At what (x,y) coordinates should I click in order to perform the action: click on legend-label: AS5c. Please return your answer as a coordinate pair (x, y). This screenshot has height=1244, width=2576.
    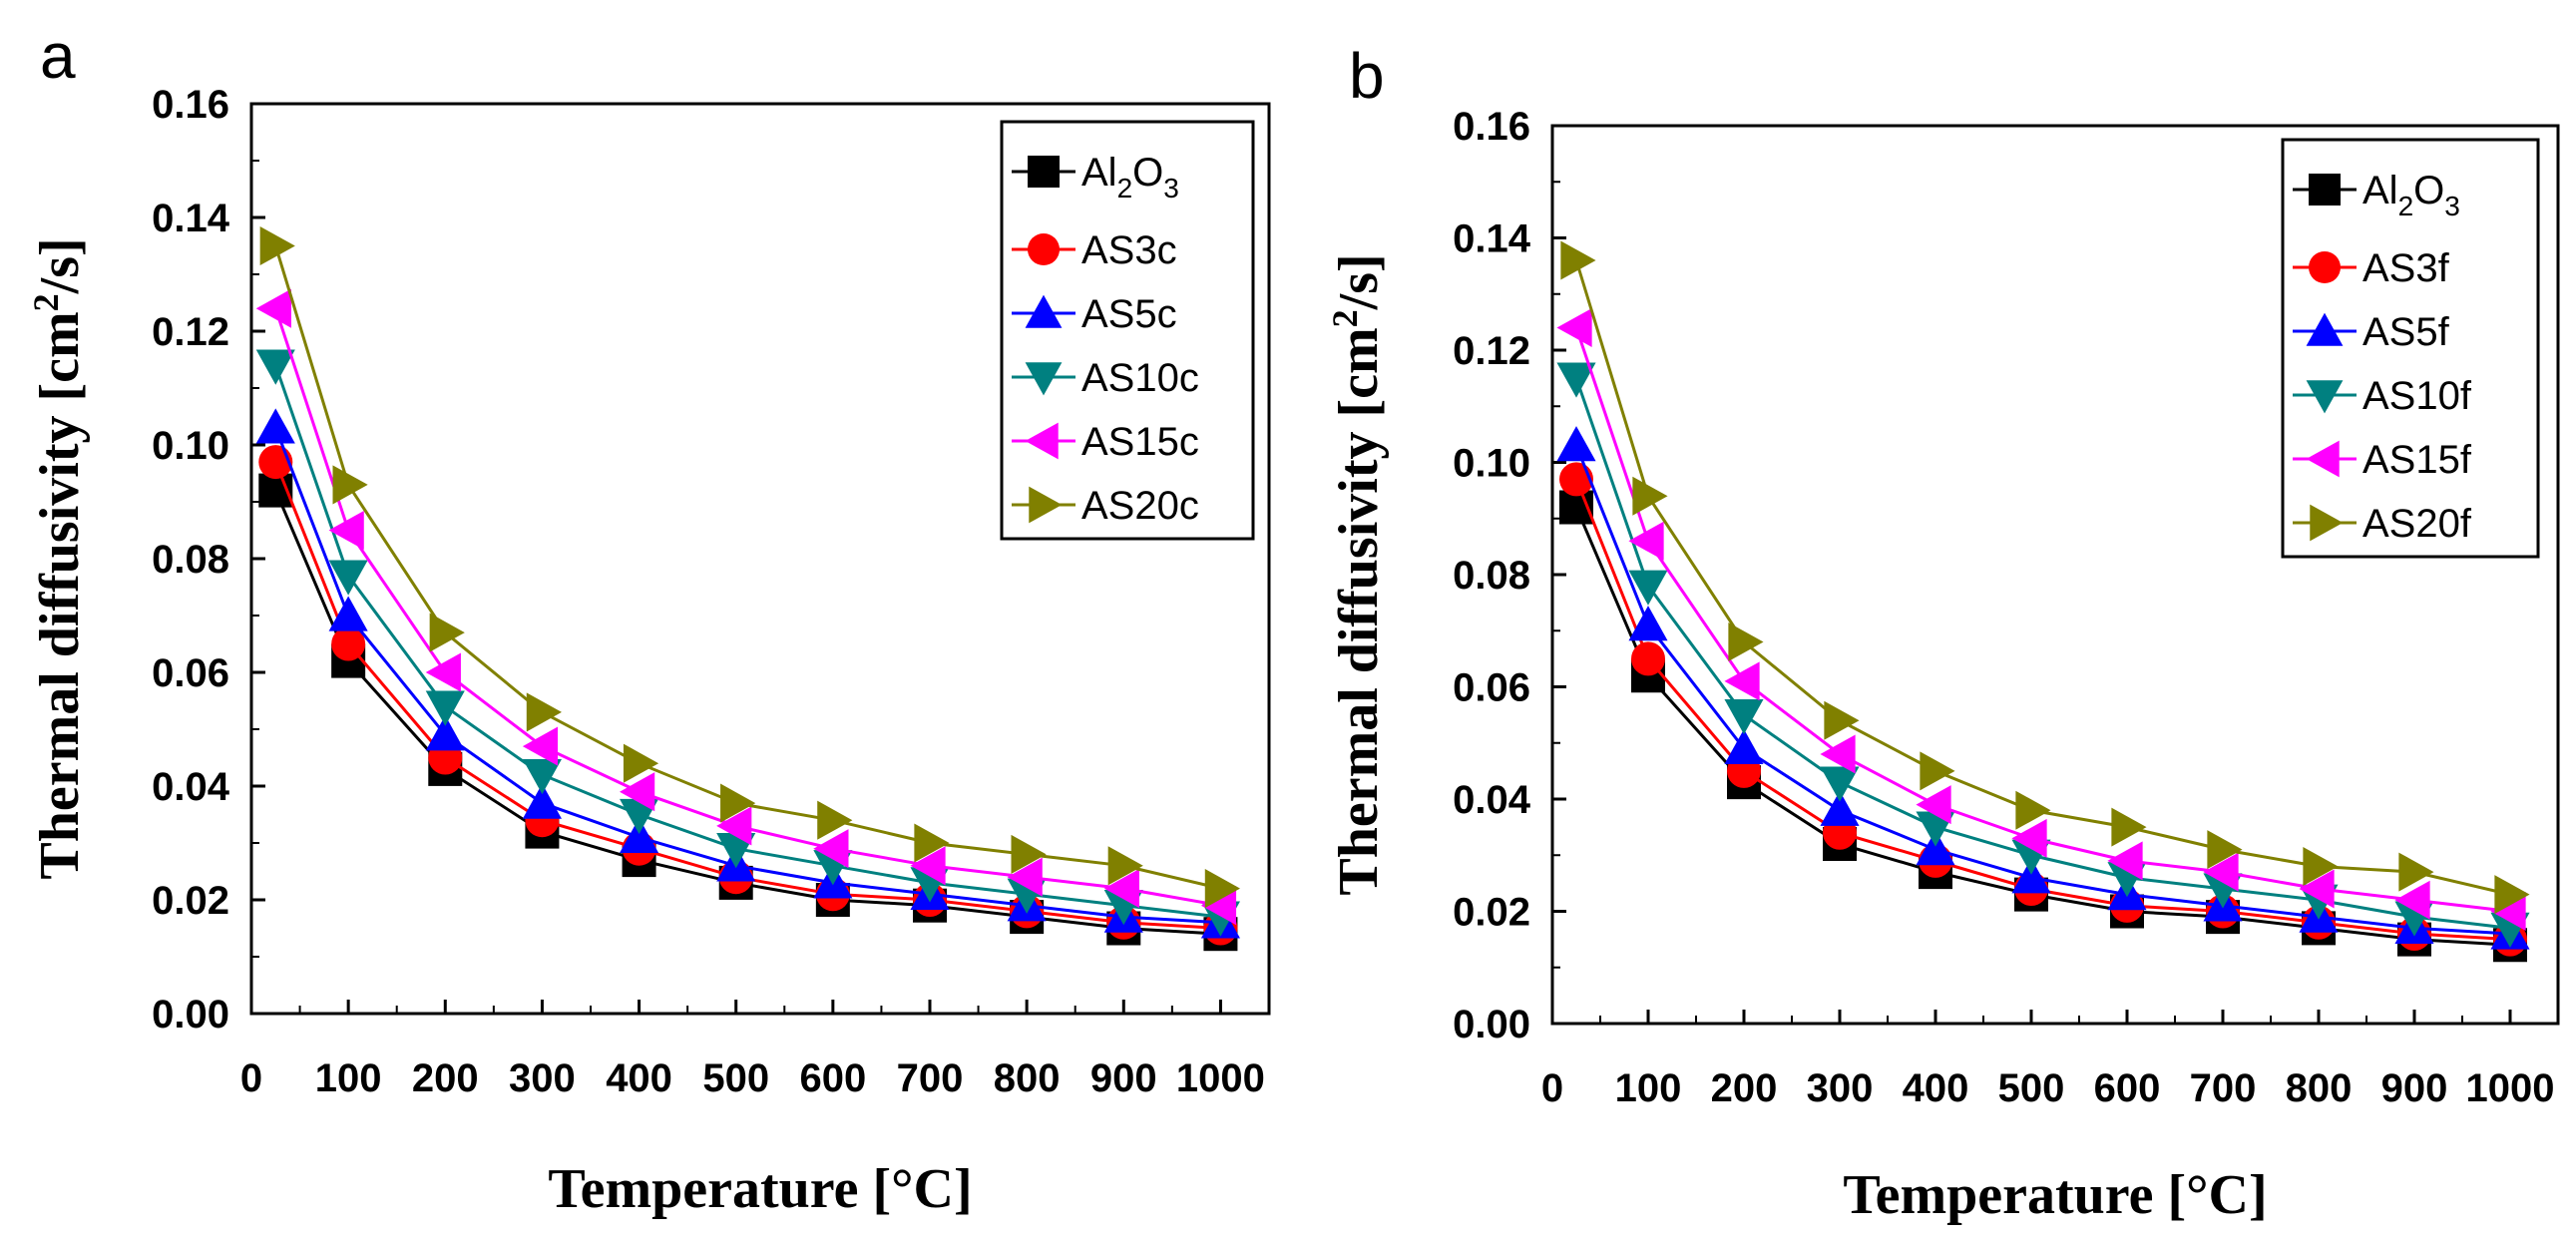
    Looking at the image, I should click on (1129, 314).